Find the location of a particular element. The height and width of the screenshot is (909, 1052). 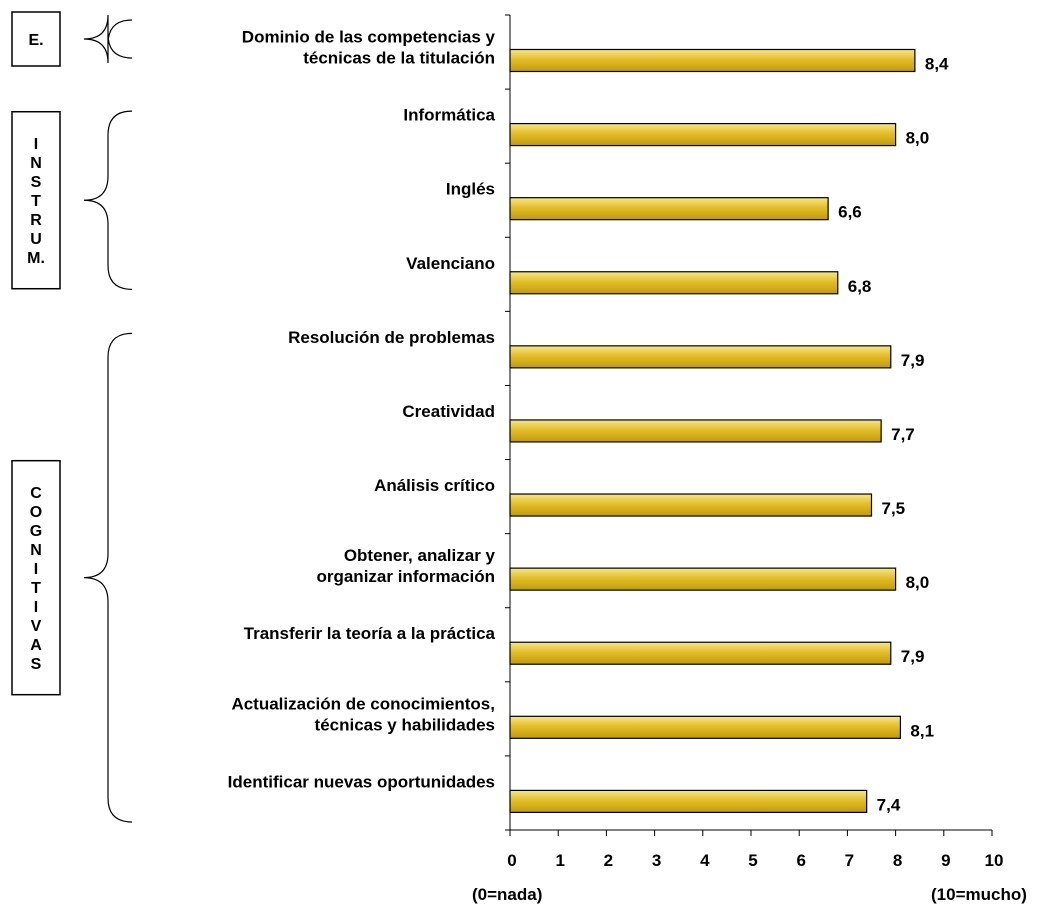

x-tick-label: 6 is located at coordinates (800, 860).